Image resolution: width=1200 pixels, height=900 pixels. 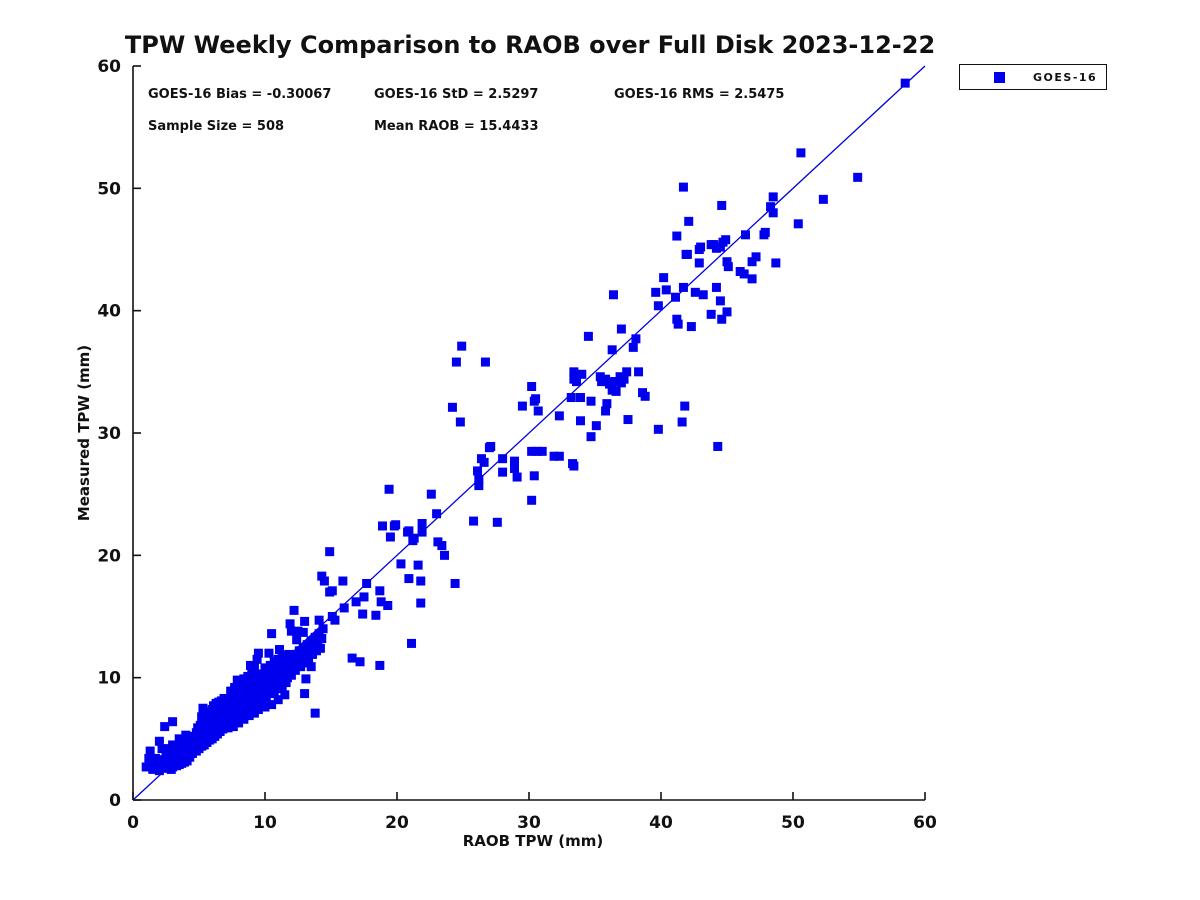 I want to click on stat-mean-raob: Mean RAOB = 15.4433, so click(x=456, y=126).